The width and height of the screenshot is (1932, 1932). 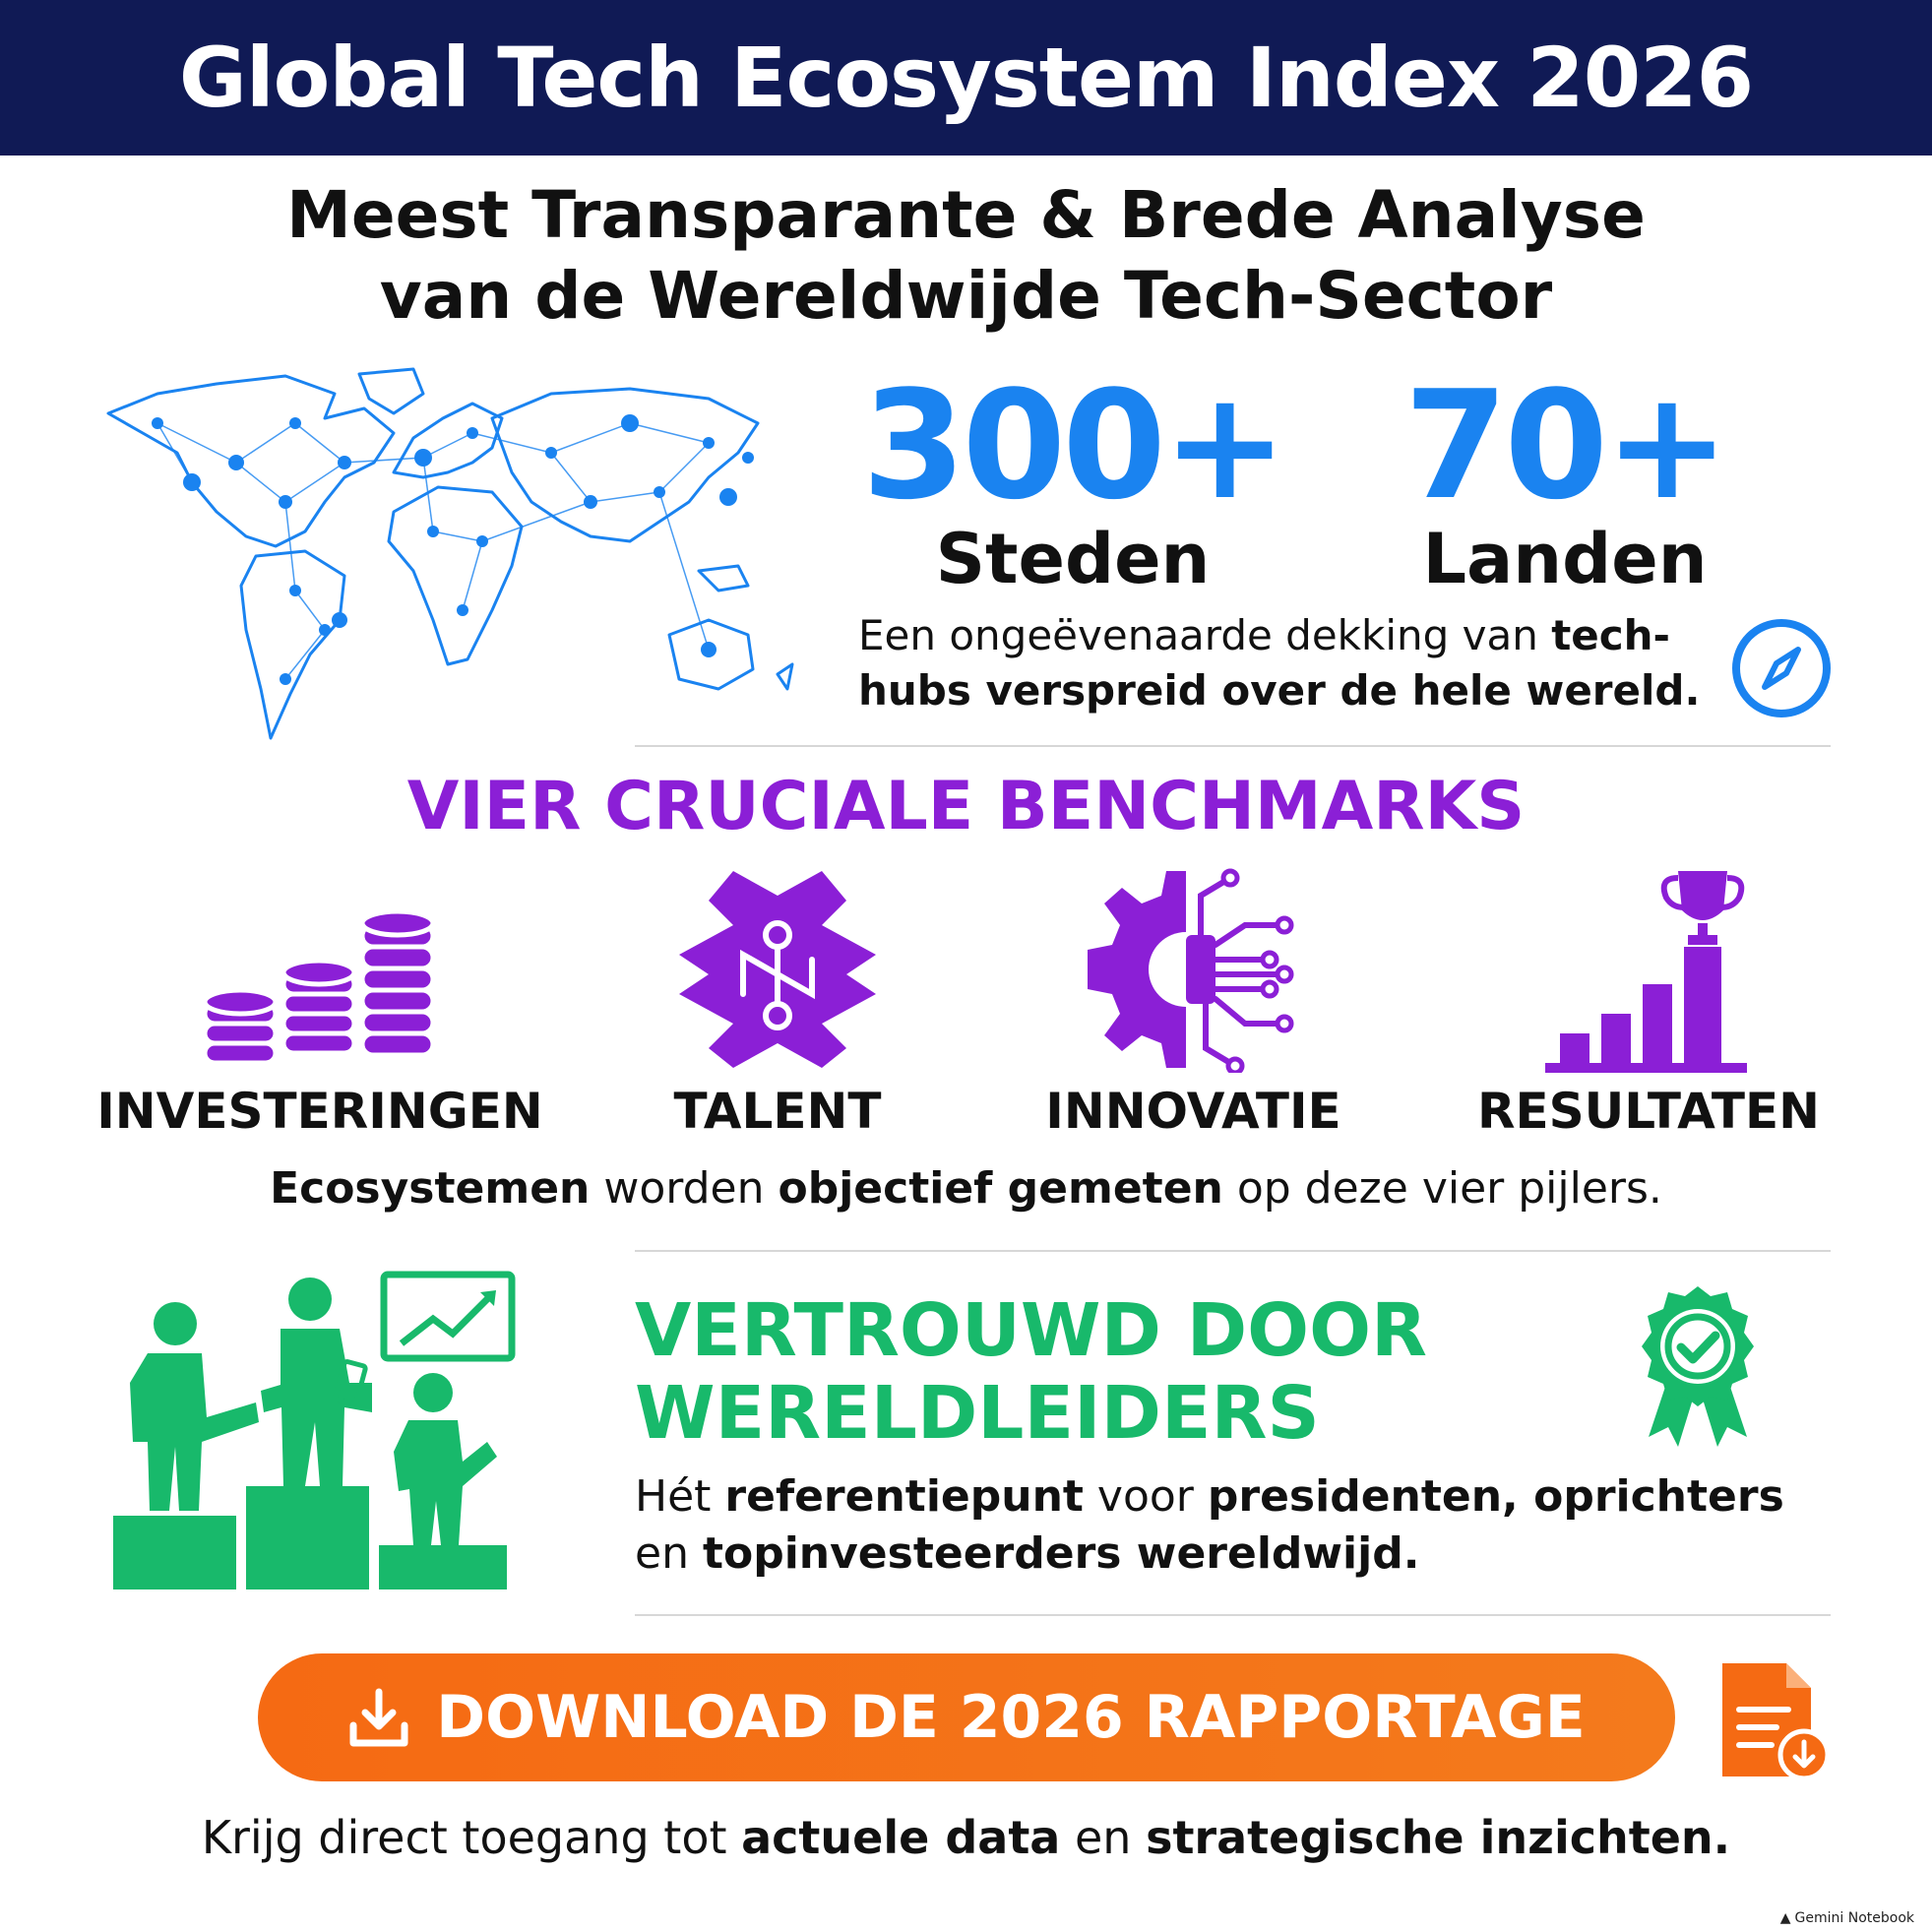 What do you see at coordinates (1774, 1719) in the screenshot?
I see `report-document-icon` at bounding box center [1774, 1719].